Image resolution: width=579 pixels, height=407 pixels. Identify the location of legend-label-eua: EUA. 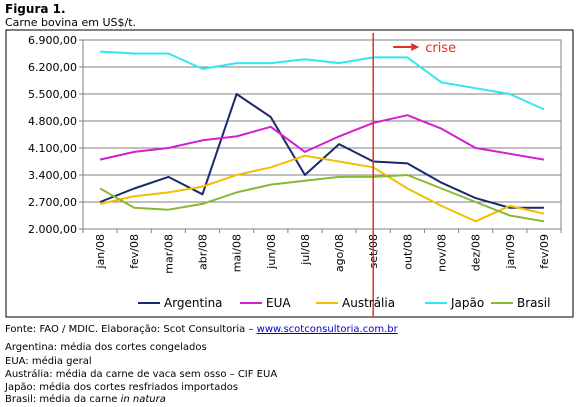
(278, 303).